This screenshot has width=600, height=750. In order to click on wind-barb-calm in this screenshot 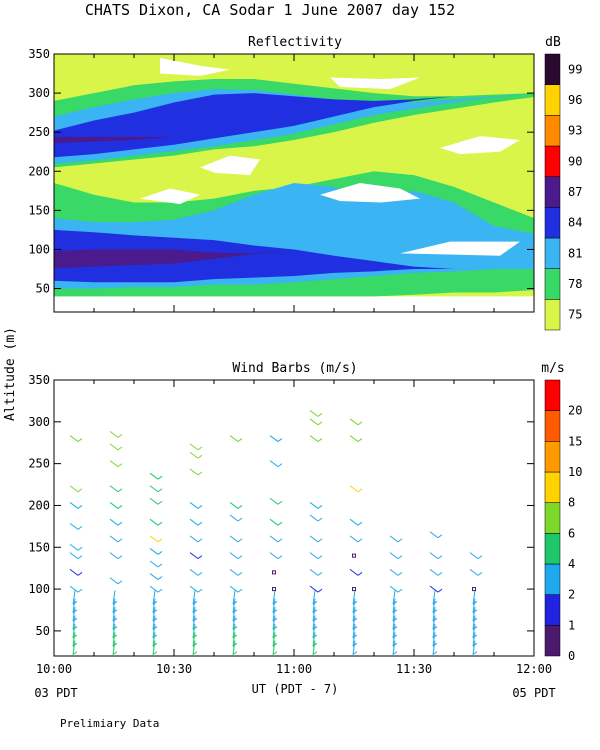, I will do `click(354, 555)`.